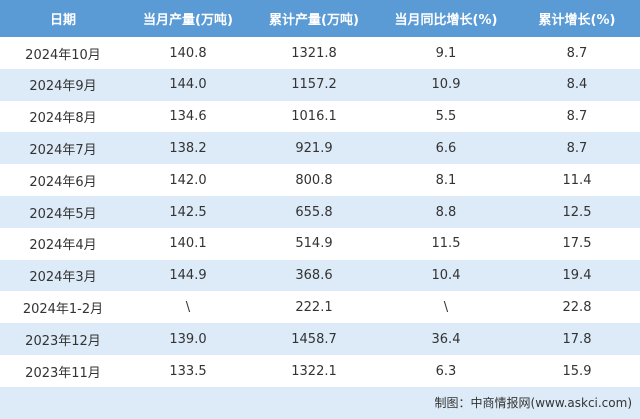 This screenshot has height=419, width=640. Describe the element at coordinates (63, 119) in the screenshot. I see `table-cell: 2024年8月` at that location.